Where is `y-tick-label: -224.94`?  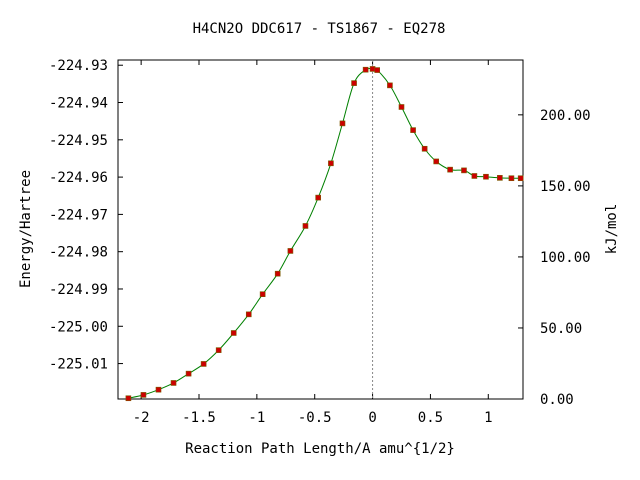
y-tick-label: -224.94 is located at coordinates (78, 104).